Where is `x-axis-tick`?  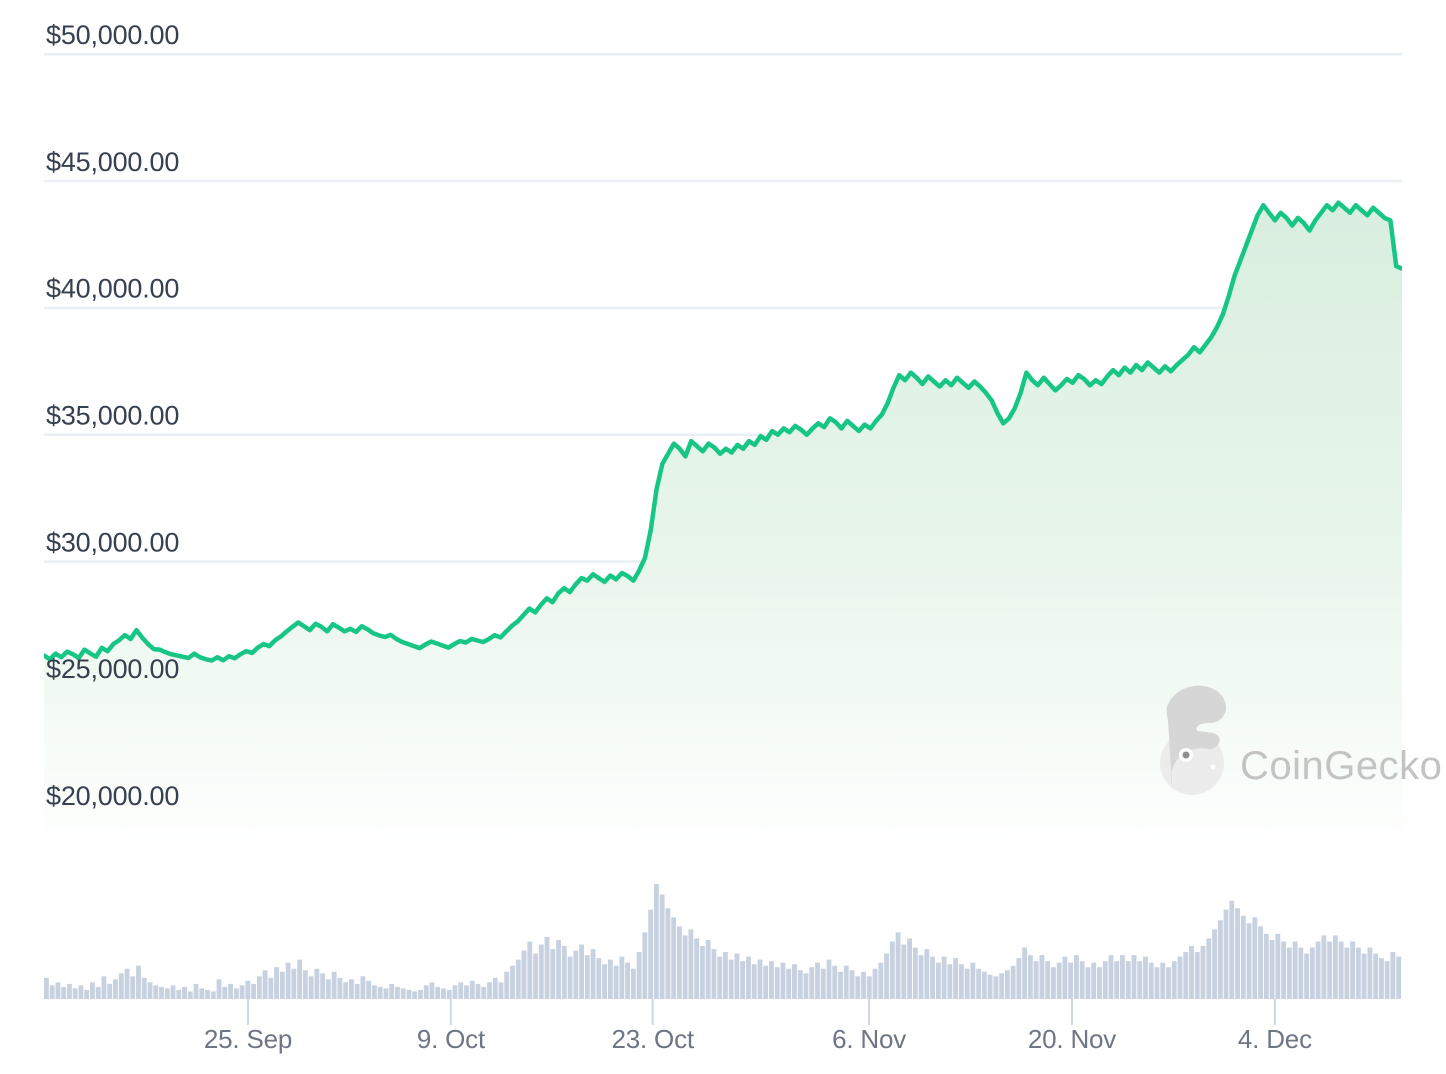
x-axis-tick is located at coordinates (450, 1012).